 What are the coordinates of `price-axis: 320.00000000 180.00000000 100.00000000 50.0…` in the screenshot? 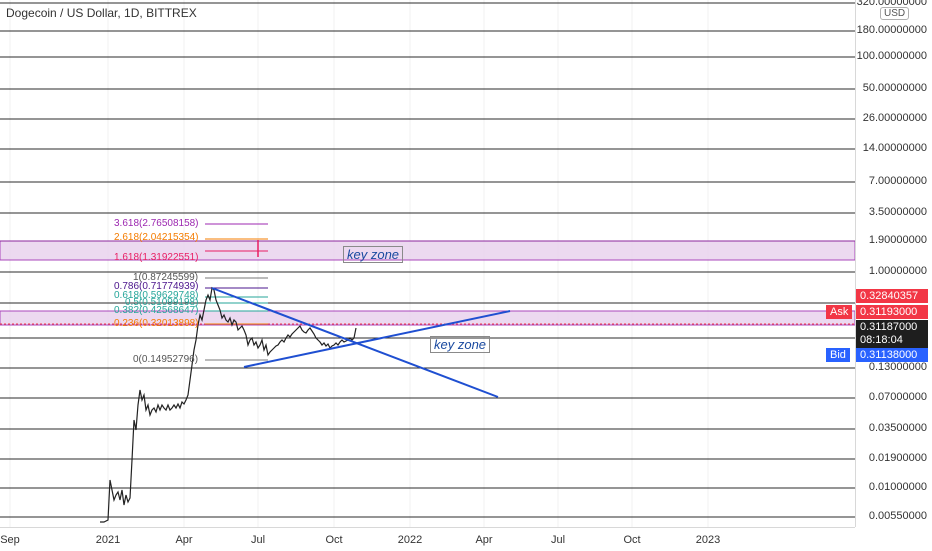 It's located at (893, 263).